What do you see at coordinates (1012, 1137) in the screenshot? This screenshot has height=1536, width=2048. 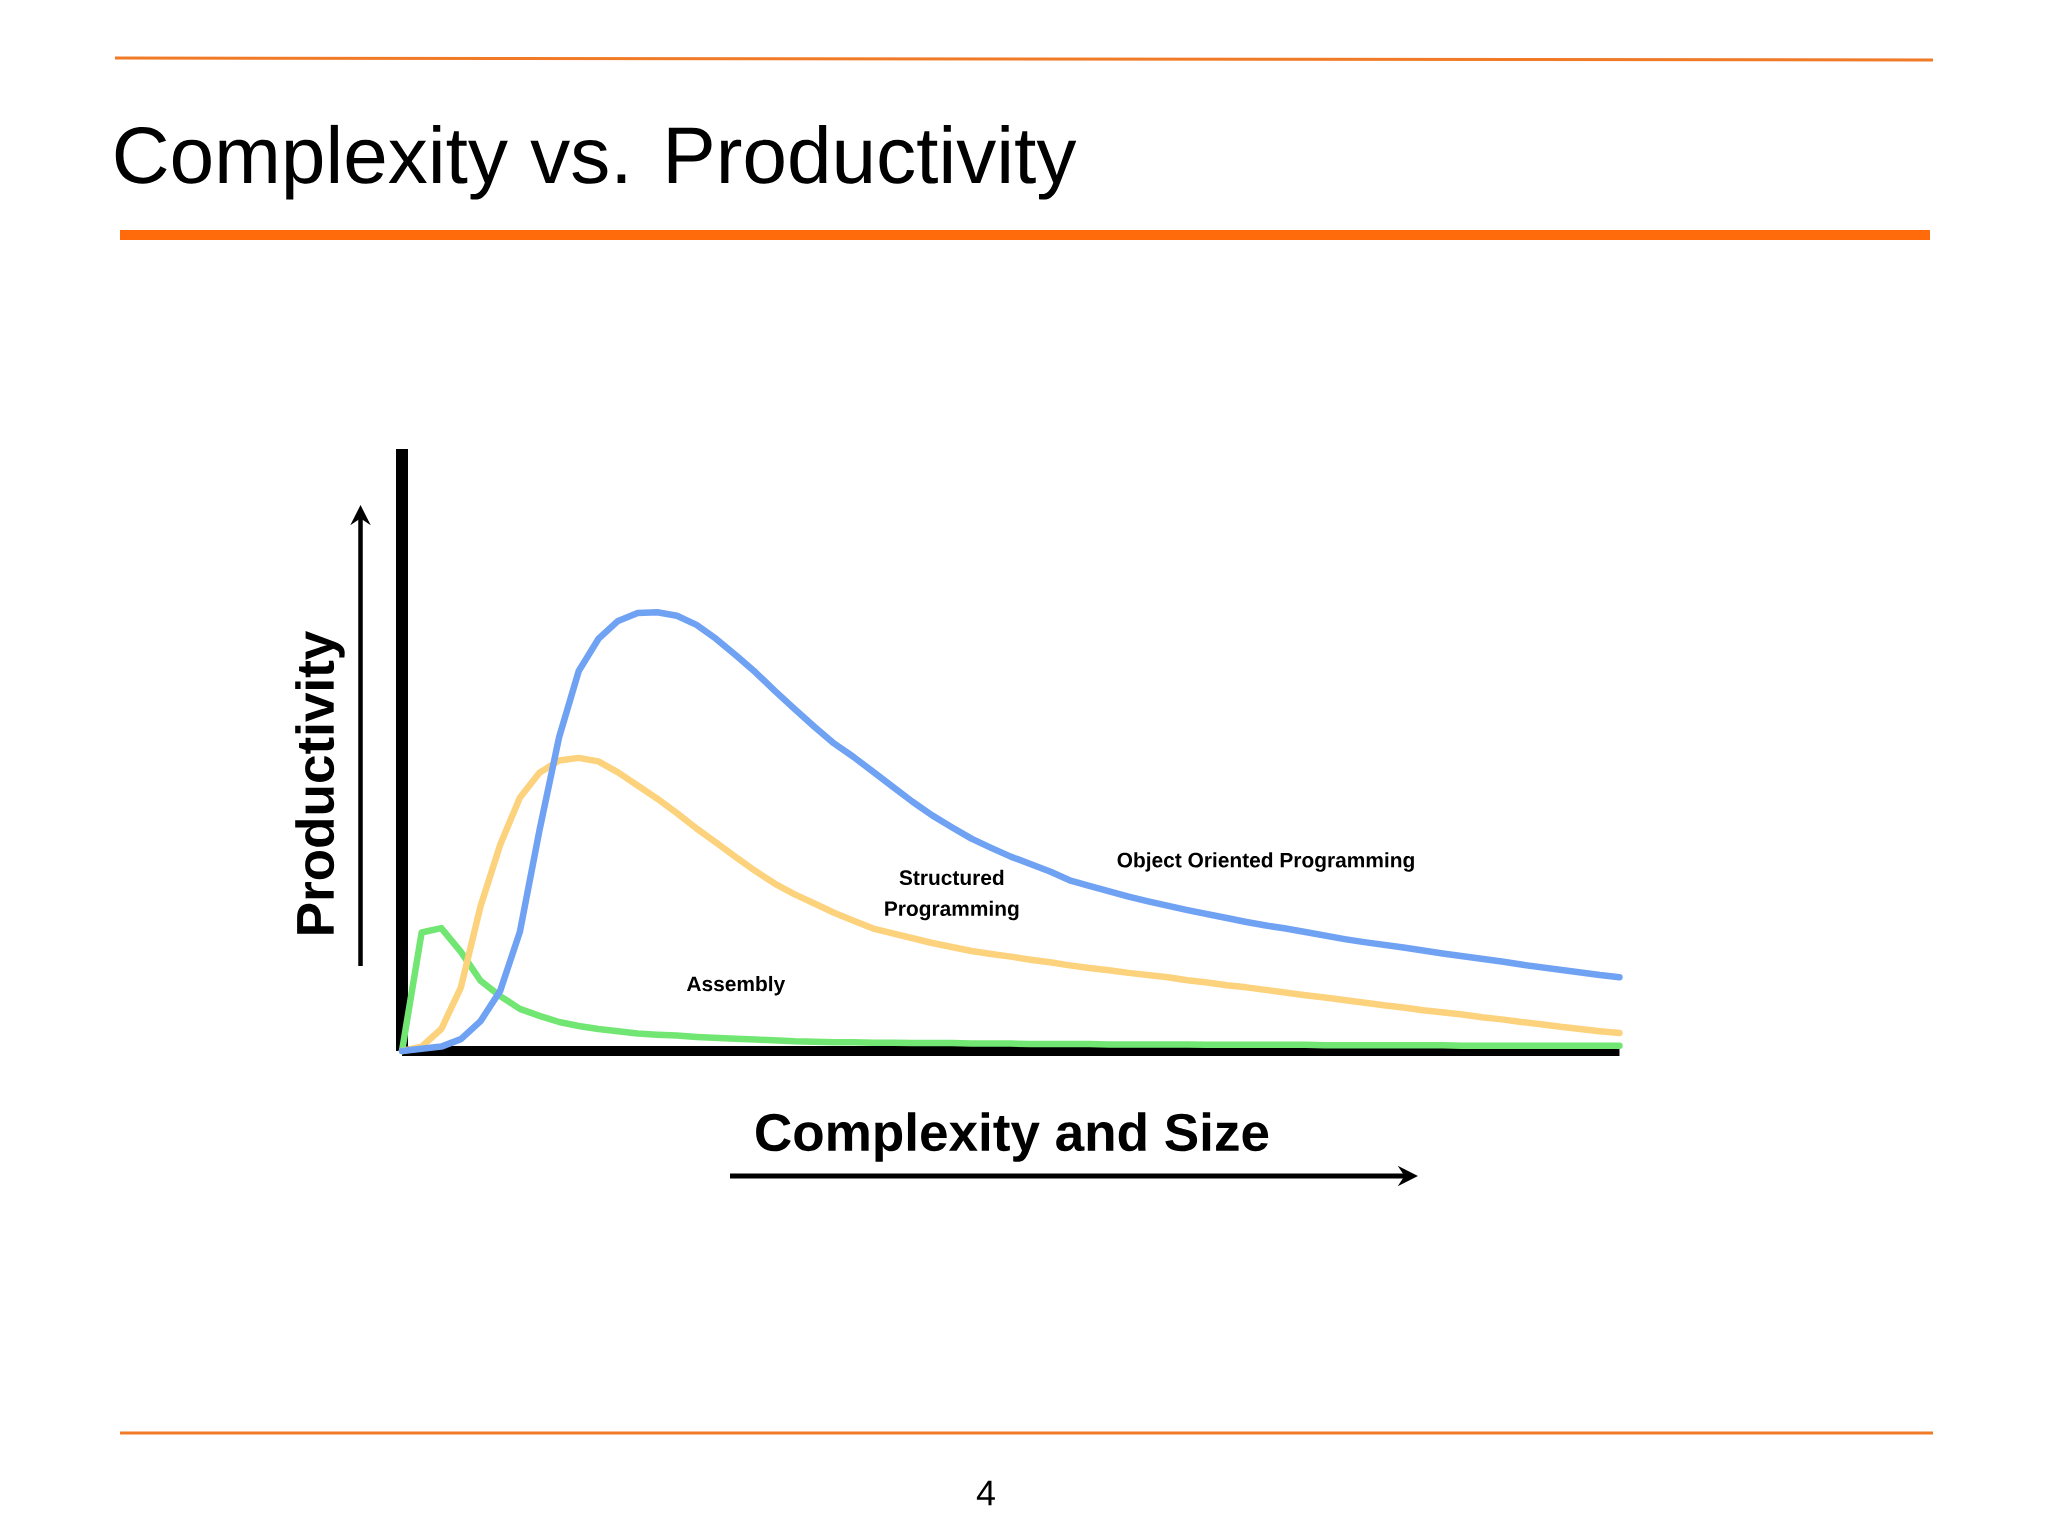 I see `x-axis-title: Complexity and Size` at bounding box center [1012, 1137].